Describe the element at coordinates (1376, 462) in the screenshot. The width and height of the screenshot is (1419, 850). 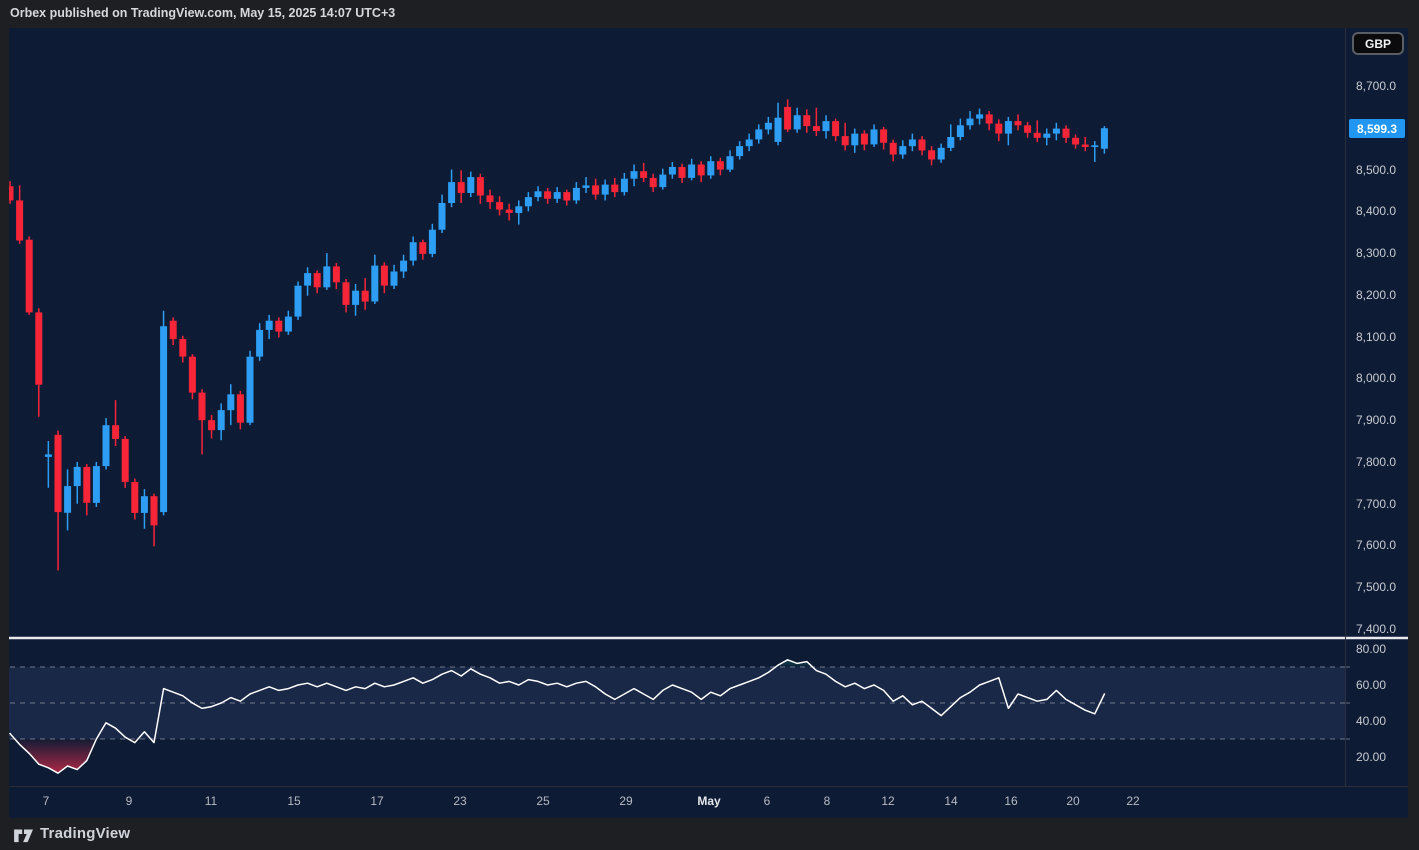
I see `price-axis-label: 7,800.0` at that location.